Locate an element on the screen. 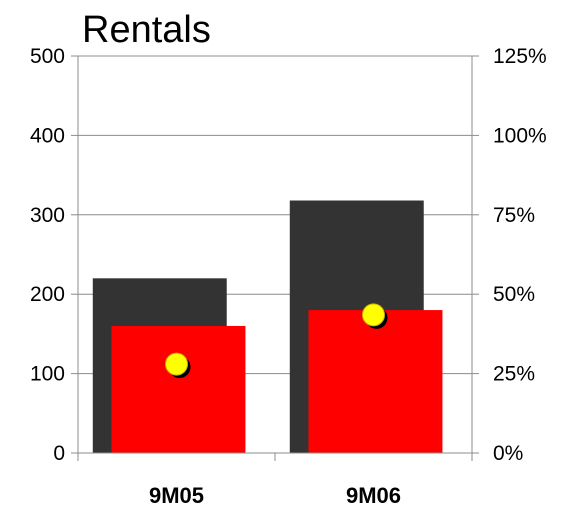  right-tick-label: 50% is located at coordinates (514, 294).